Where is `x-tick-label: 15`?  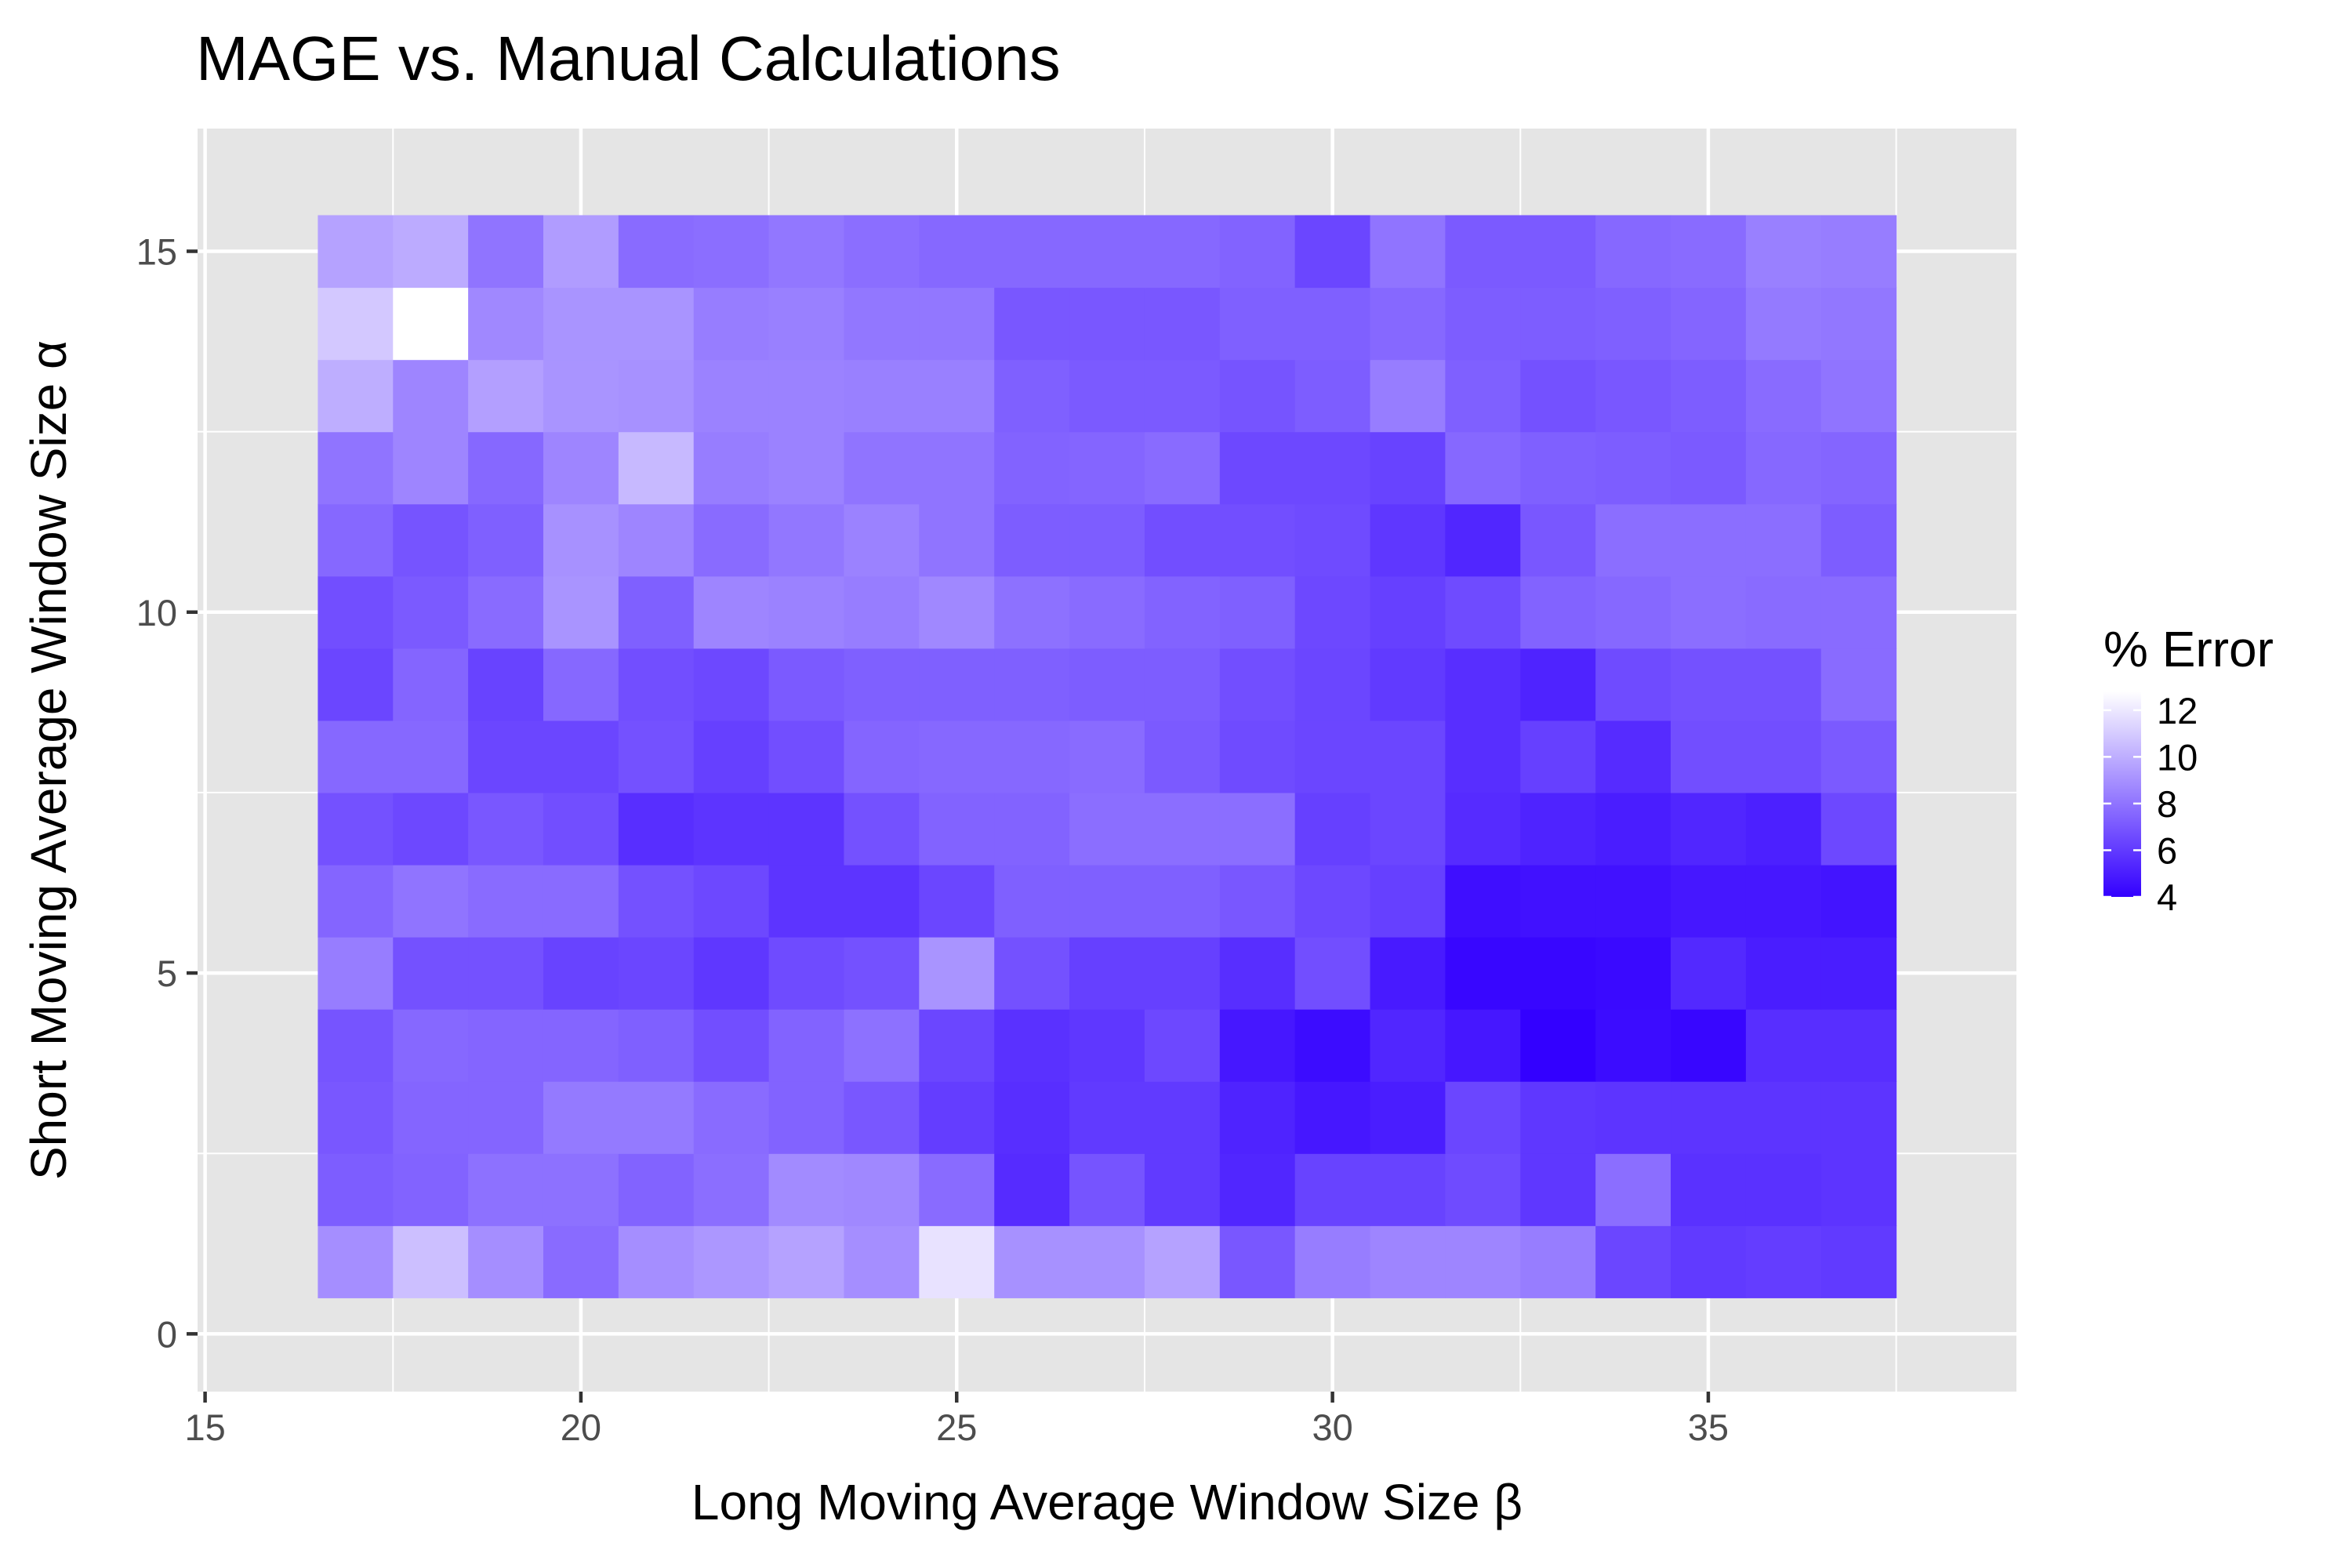
x-tick-label: 15 is located at coordinates (204, 1427).